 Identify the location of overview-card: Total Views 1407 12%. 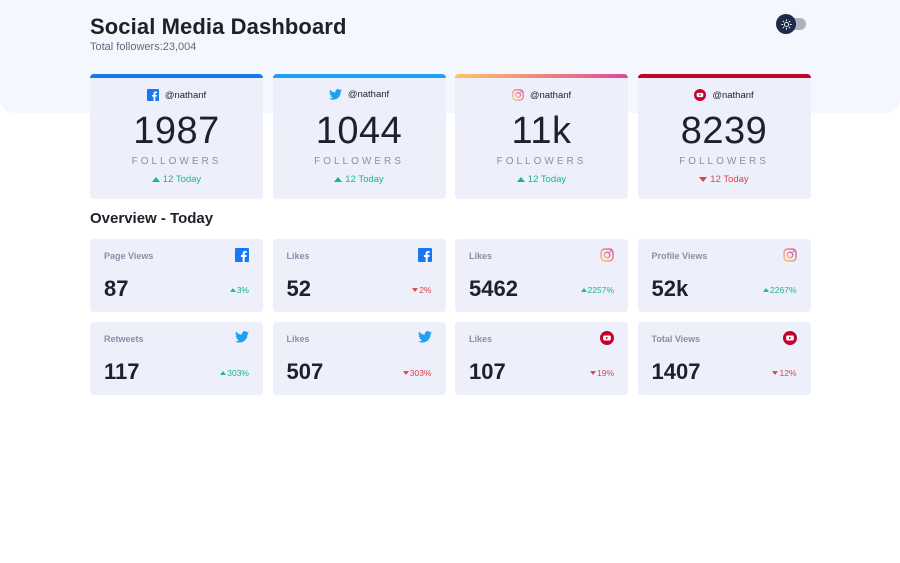
(724, 358).